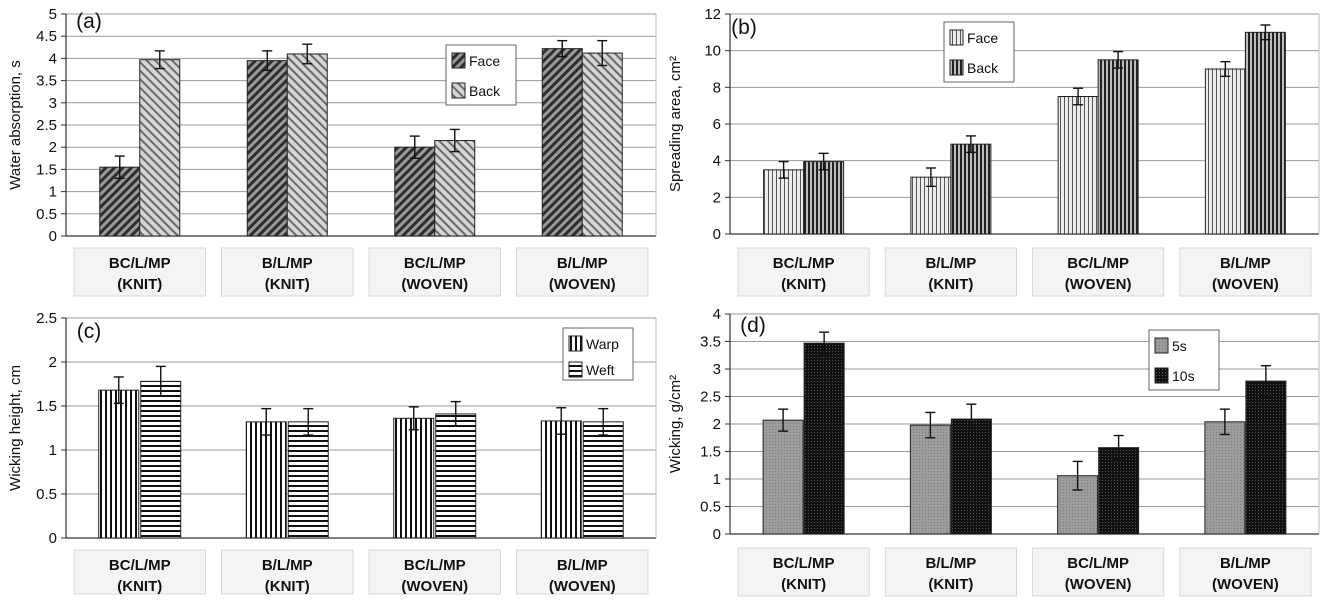 This screenshot has width=1327, height=603. Describe the element at coordinates (600, 370) in the screenshot. I see `legend-label-weft: Weft` at that location.